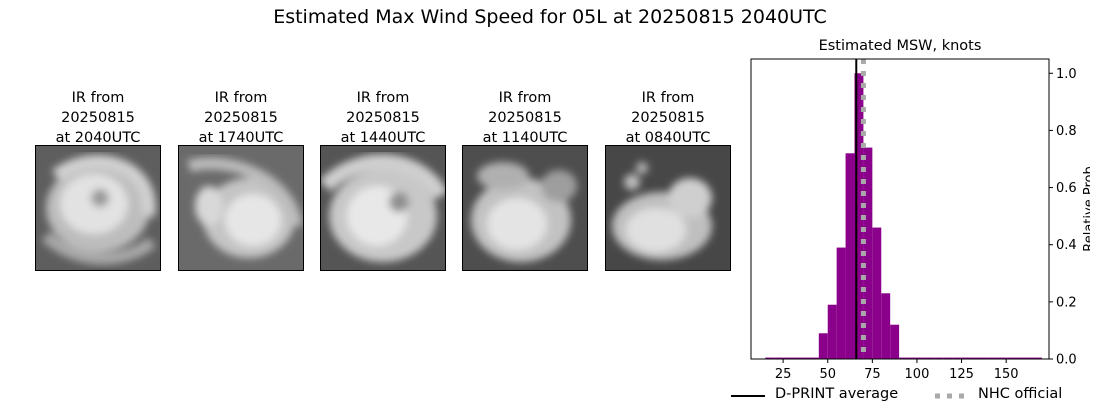  I want to click on y-axis: 0.0 0.2 0.4 0.6 0.8 1.0, so click(1063, 217).